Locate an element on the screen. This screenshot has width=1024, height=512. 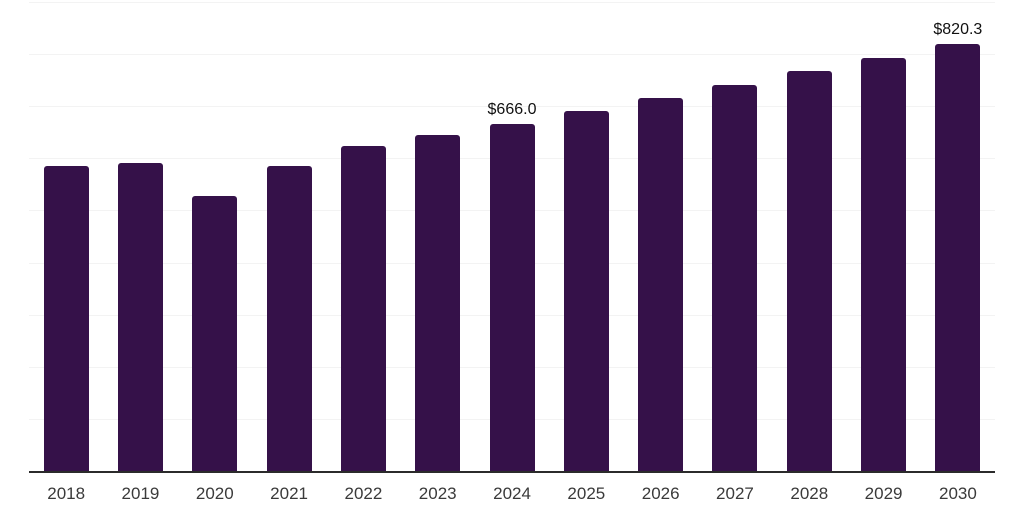
bar-2029 is located at coordinates (884, 264).